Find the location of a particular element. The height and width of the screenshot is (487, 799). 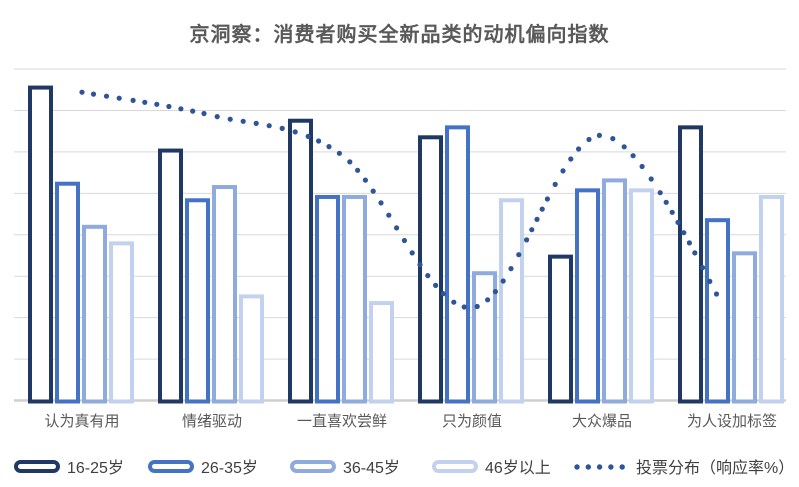

legend-item-投票分布（响应率%）: 投票分布（响应率%） is located at coordinates (683, 466).